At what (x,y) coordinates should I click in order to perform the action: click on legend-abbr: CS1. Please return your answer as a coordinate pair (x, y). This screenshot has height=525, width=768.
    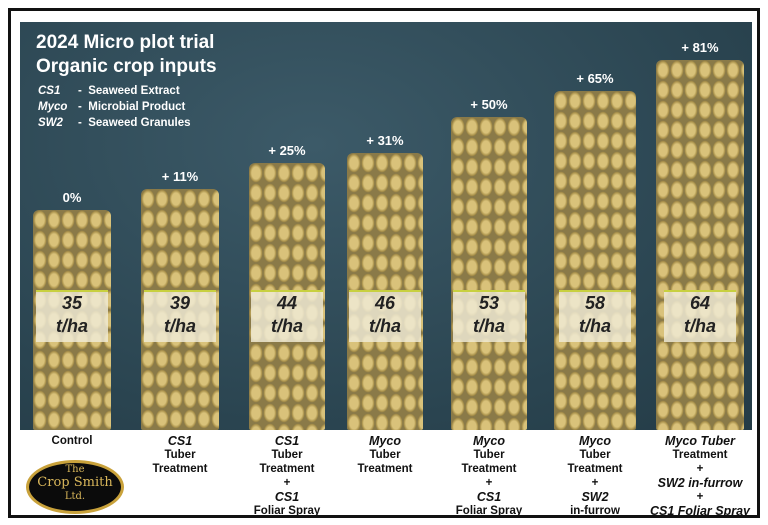
    Looking at the image, I should click on (49, 91).